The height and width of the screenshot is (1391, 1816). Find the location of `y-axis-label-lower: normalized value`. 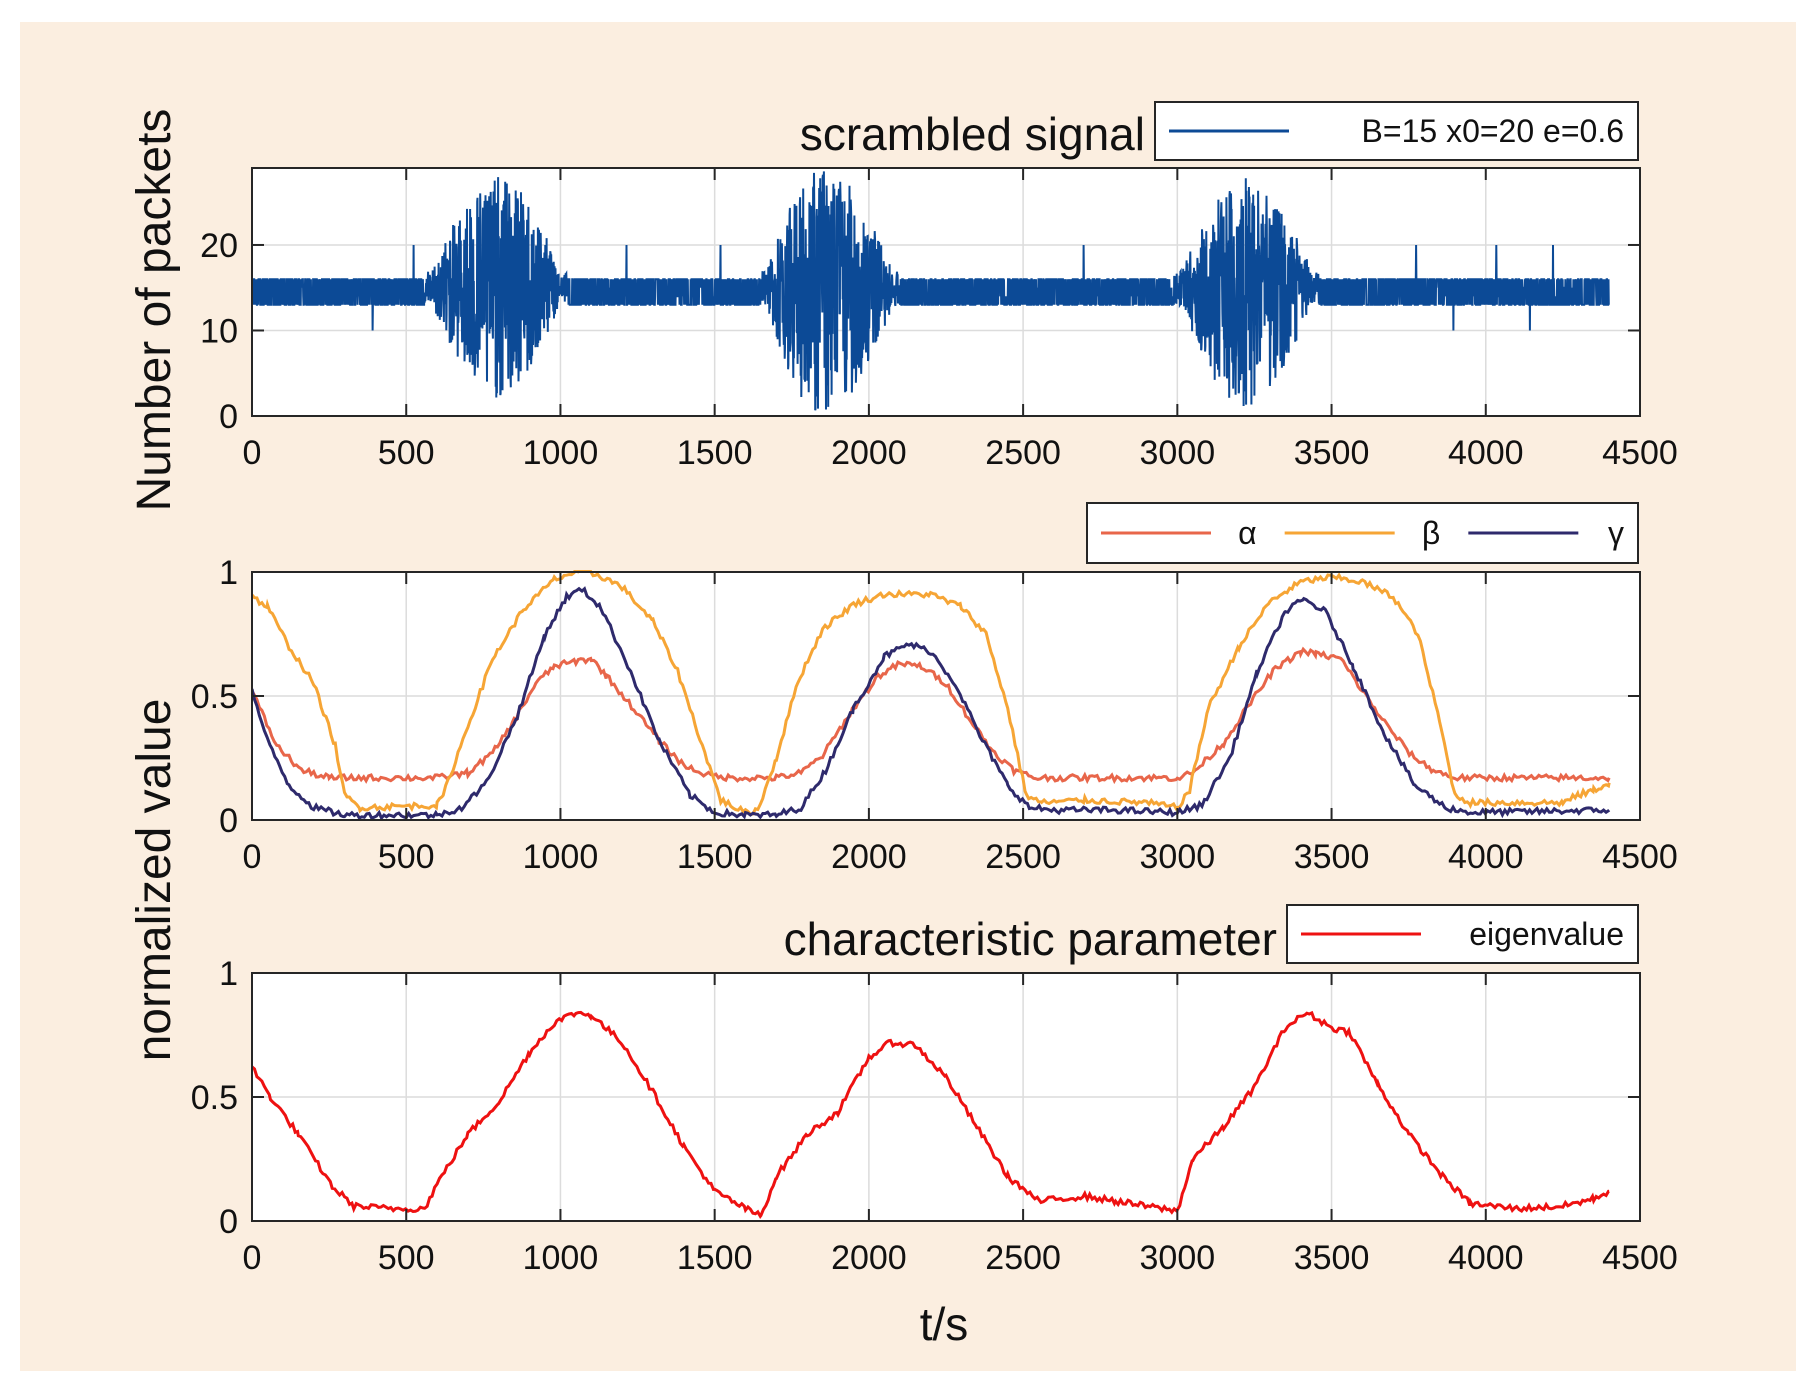

y-axis-label-lower: normalized value is located at coordinates (154, 880).